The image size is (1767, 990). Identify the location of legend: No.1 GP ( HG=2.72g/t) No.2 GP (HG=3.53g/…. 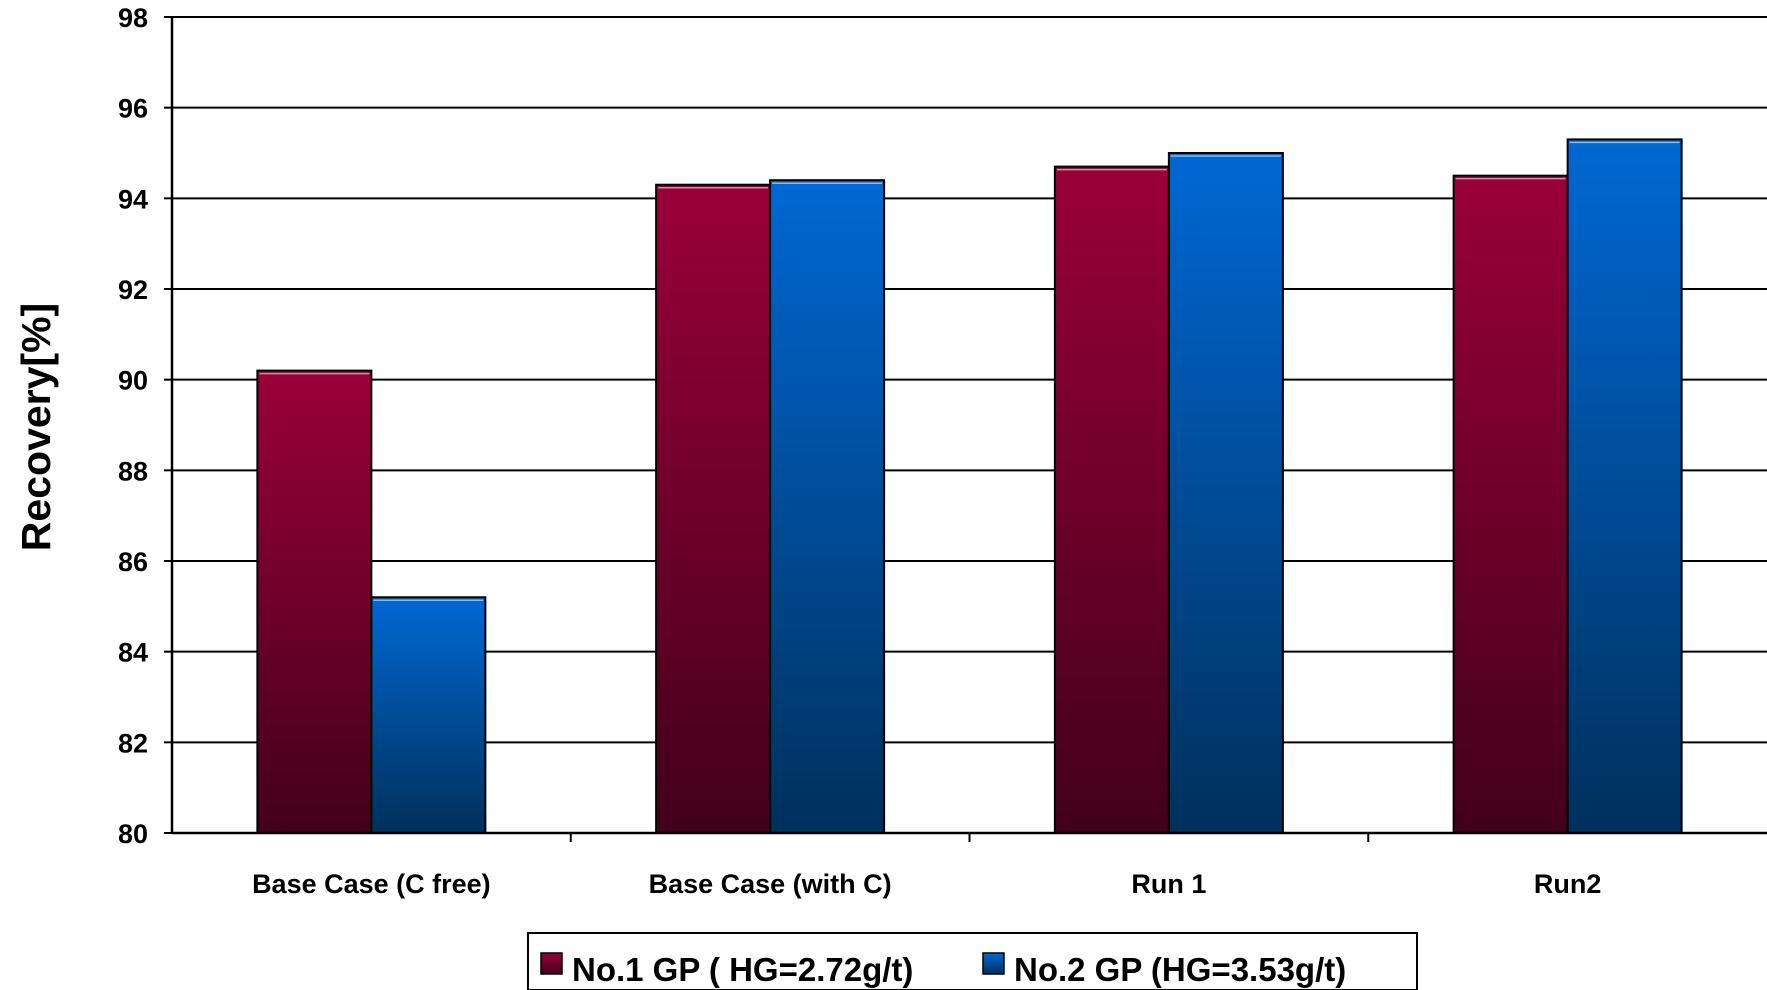
(972, 961).